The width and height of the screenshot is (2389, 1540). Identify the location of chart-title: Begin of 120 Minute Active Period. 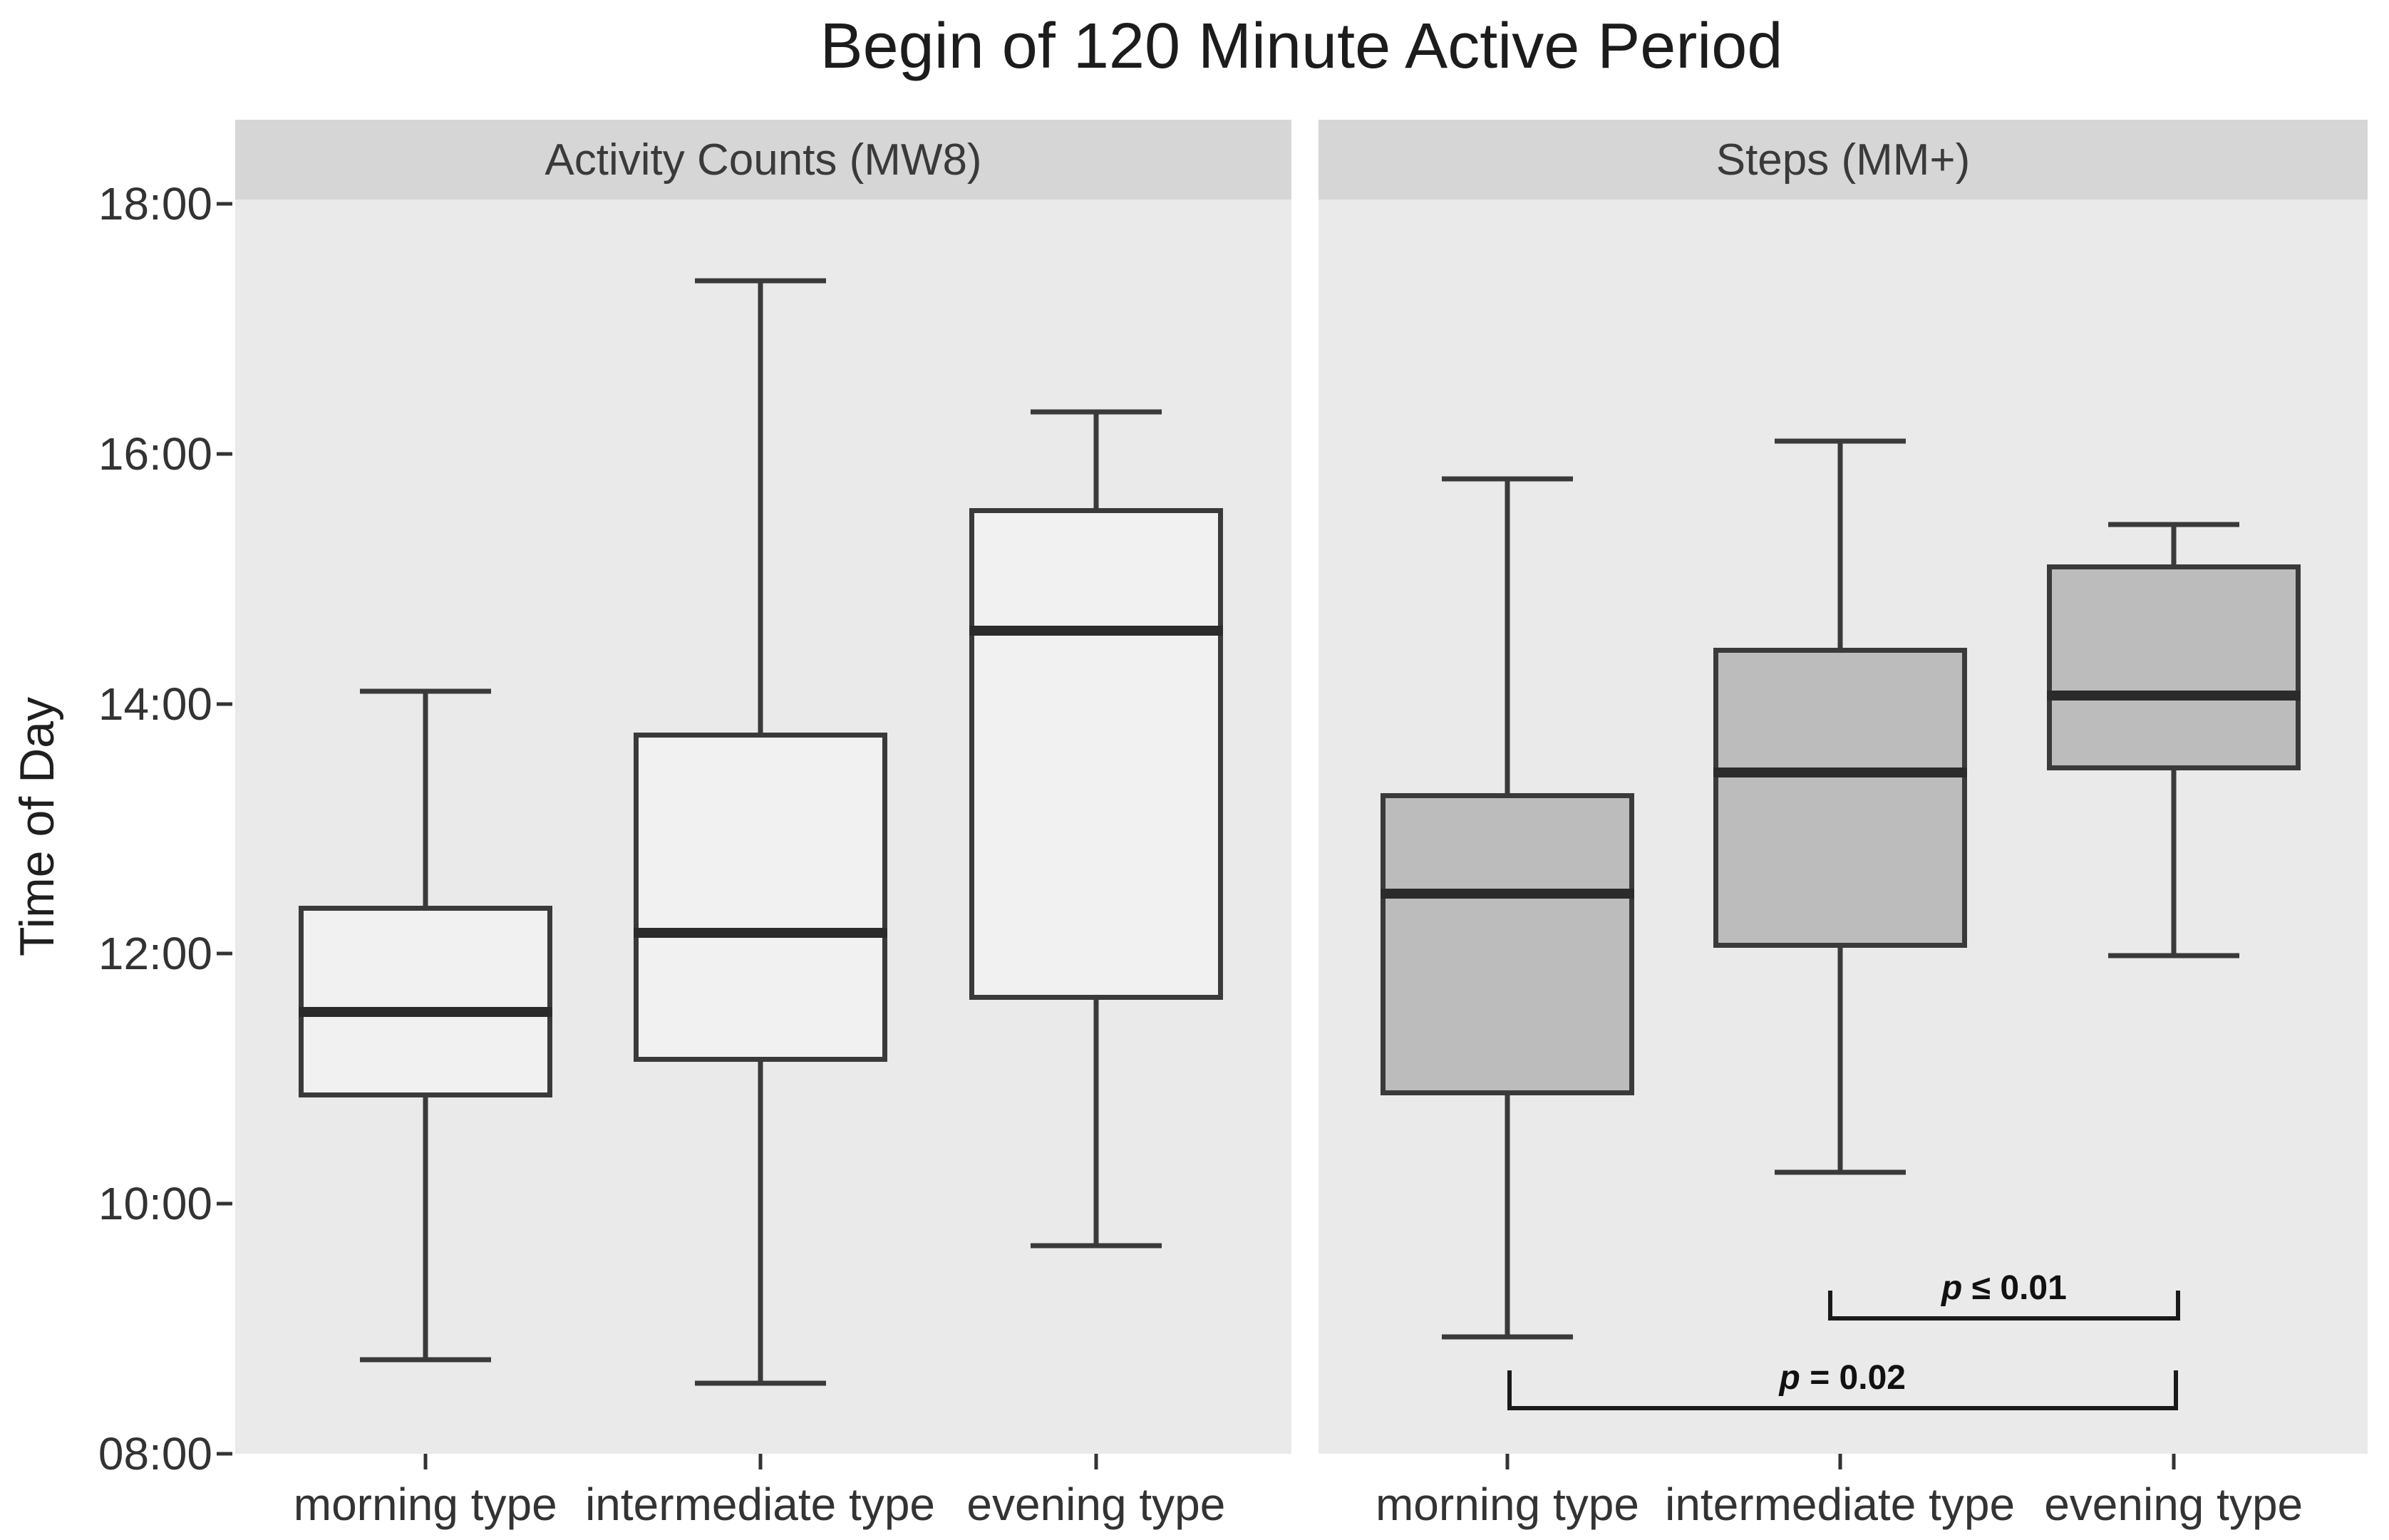
(1301, 46).